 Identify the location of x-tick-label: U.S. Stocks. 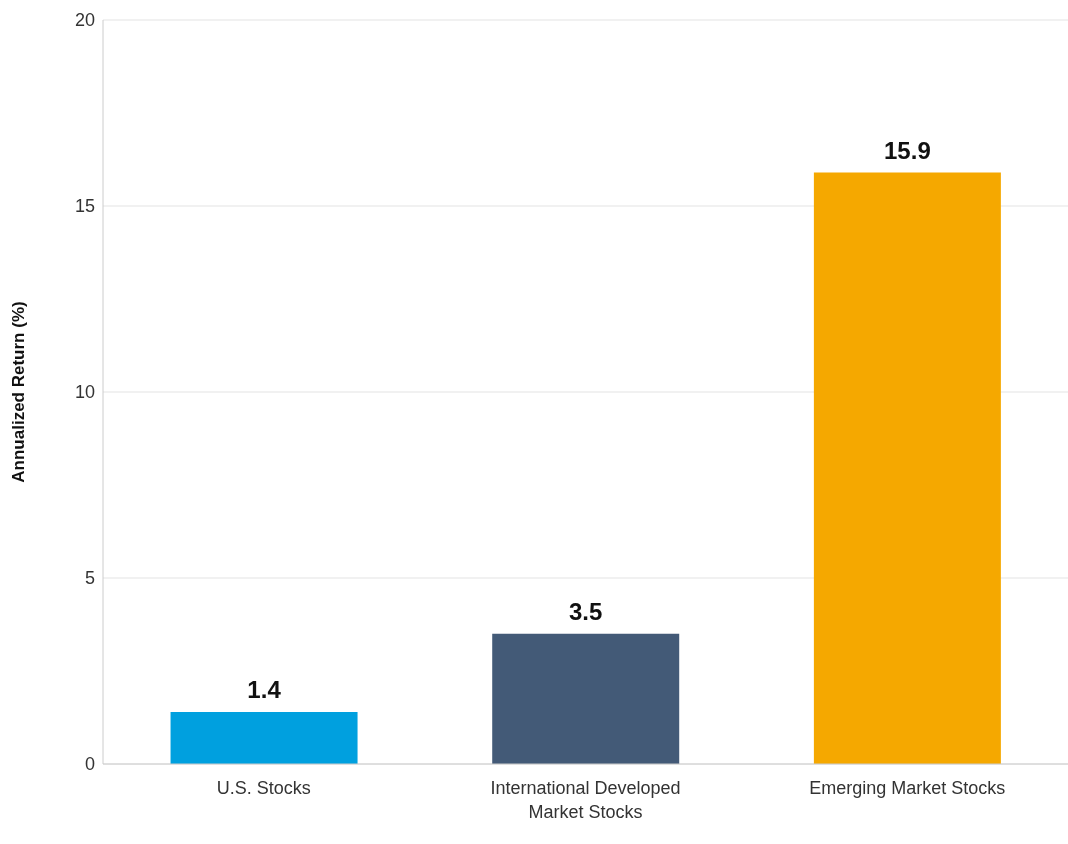
(263, 788).